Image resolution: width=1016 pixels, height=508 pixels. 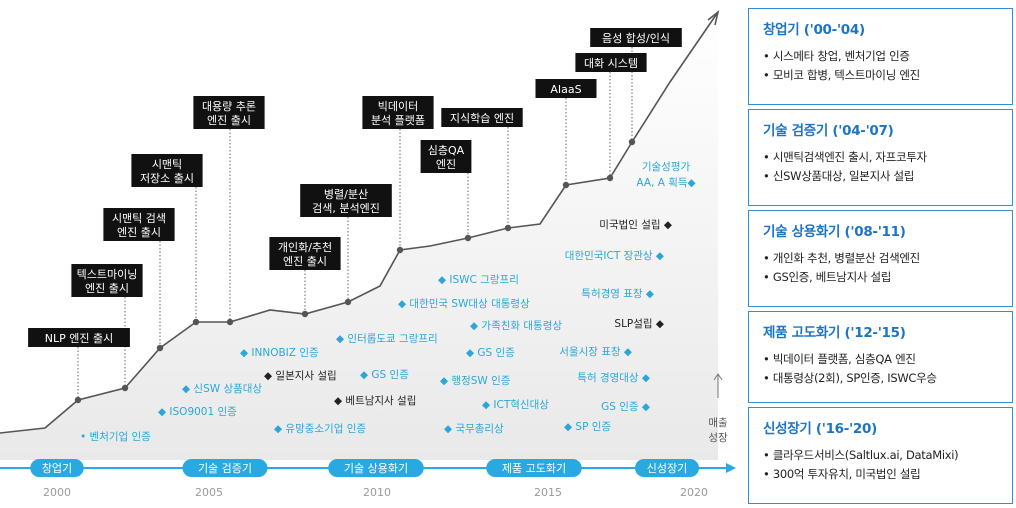 I want to click on milestone-label-text: 빅데이터, so click(x=398, y=106).